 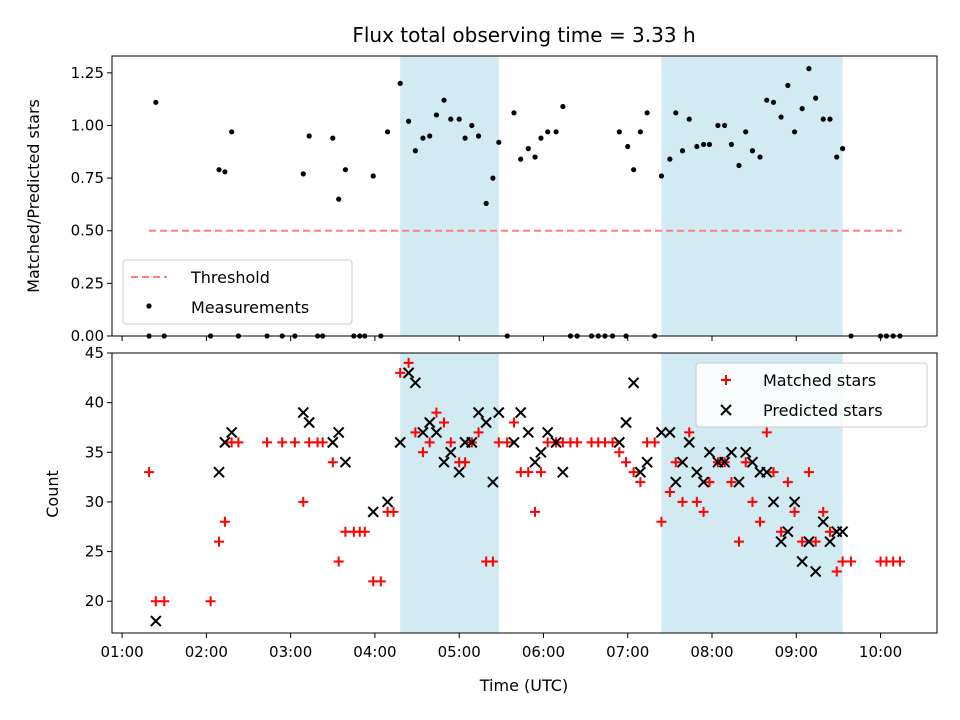 I want to click on chart-title: Flux total observing time = 3.33 h, so click(x=523, y=35).